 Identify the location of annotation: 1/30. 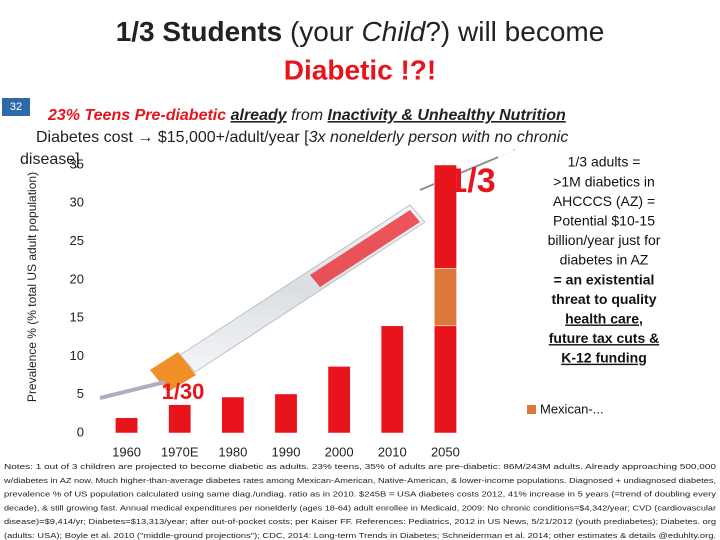
(183, 391).